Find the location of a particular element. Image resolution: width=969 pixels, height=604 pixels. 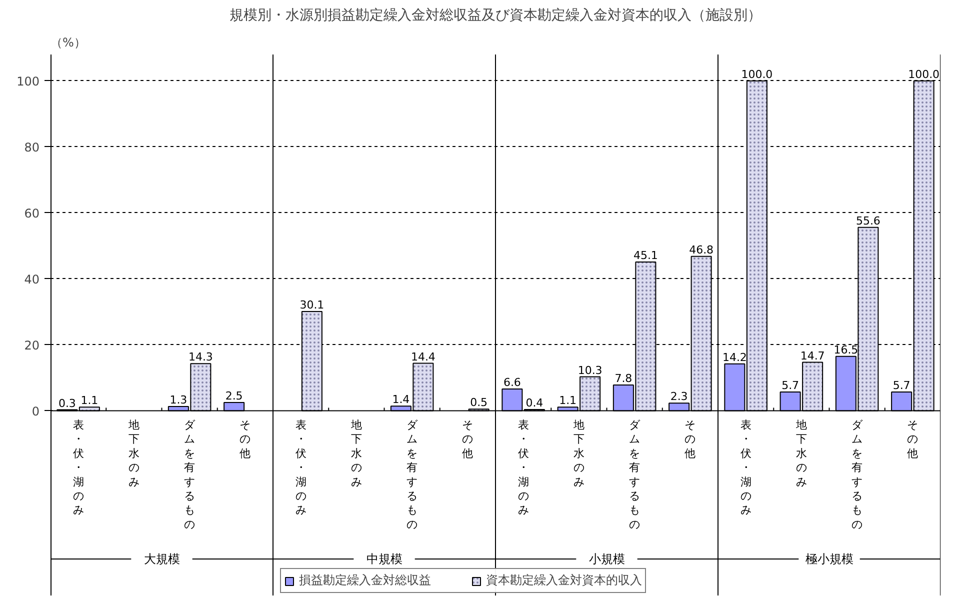

data-label: 0.3 is located at coordinates (67, 403).